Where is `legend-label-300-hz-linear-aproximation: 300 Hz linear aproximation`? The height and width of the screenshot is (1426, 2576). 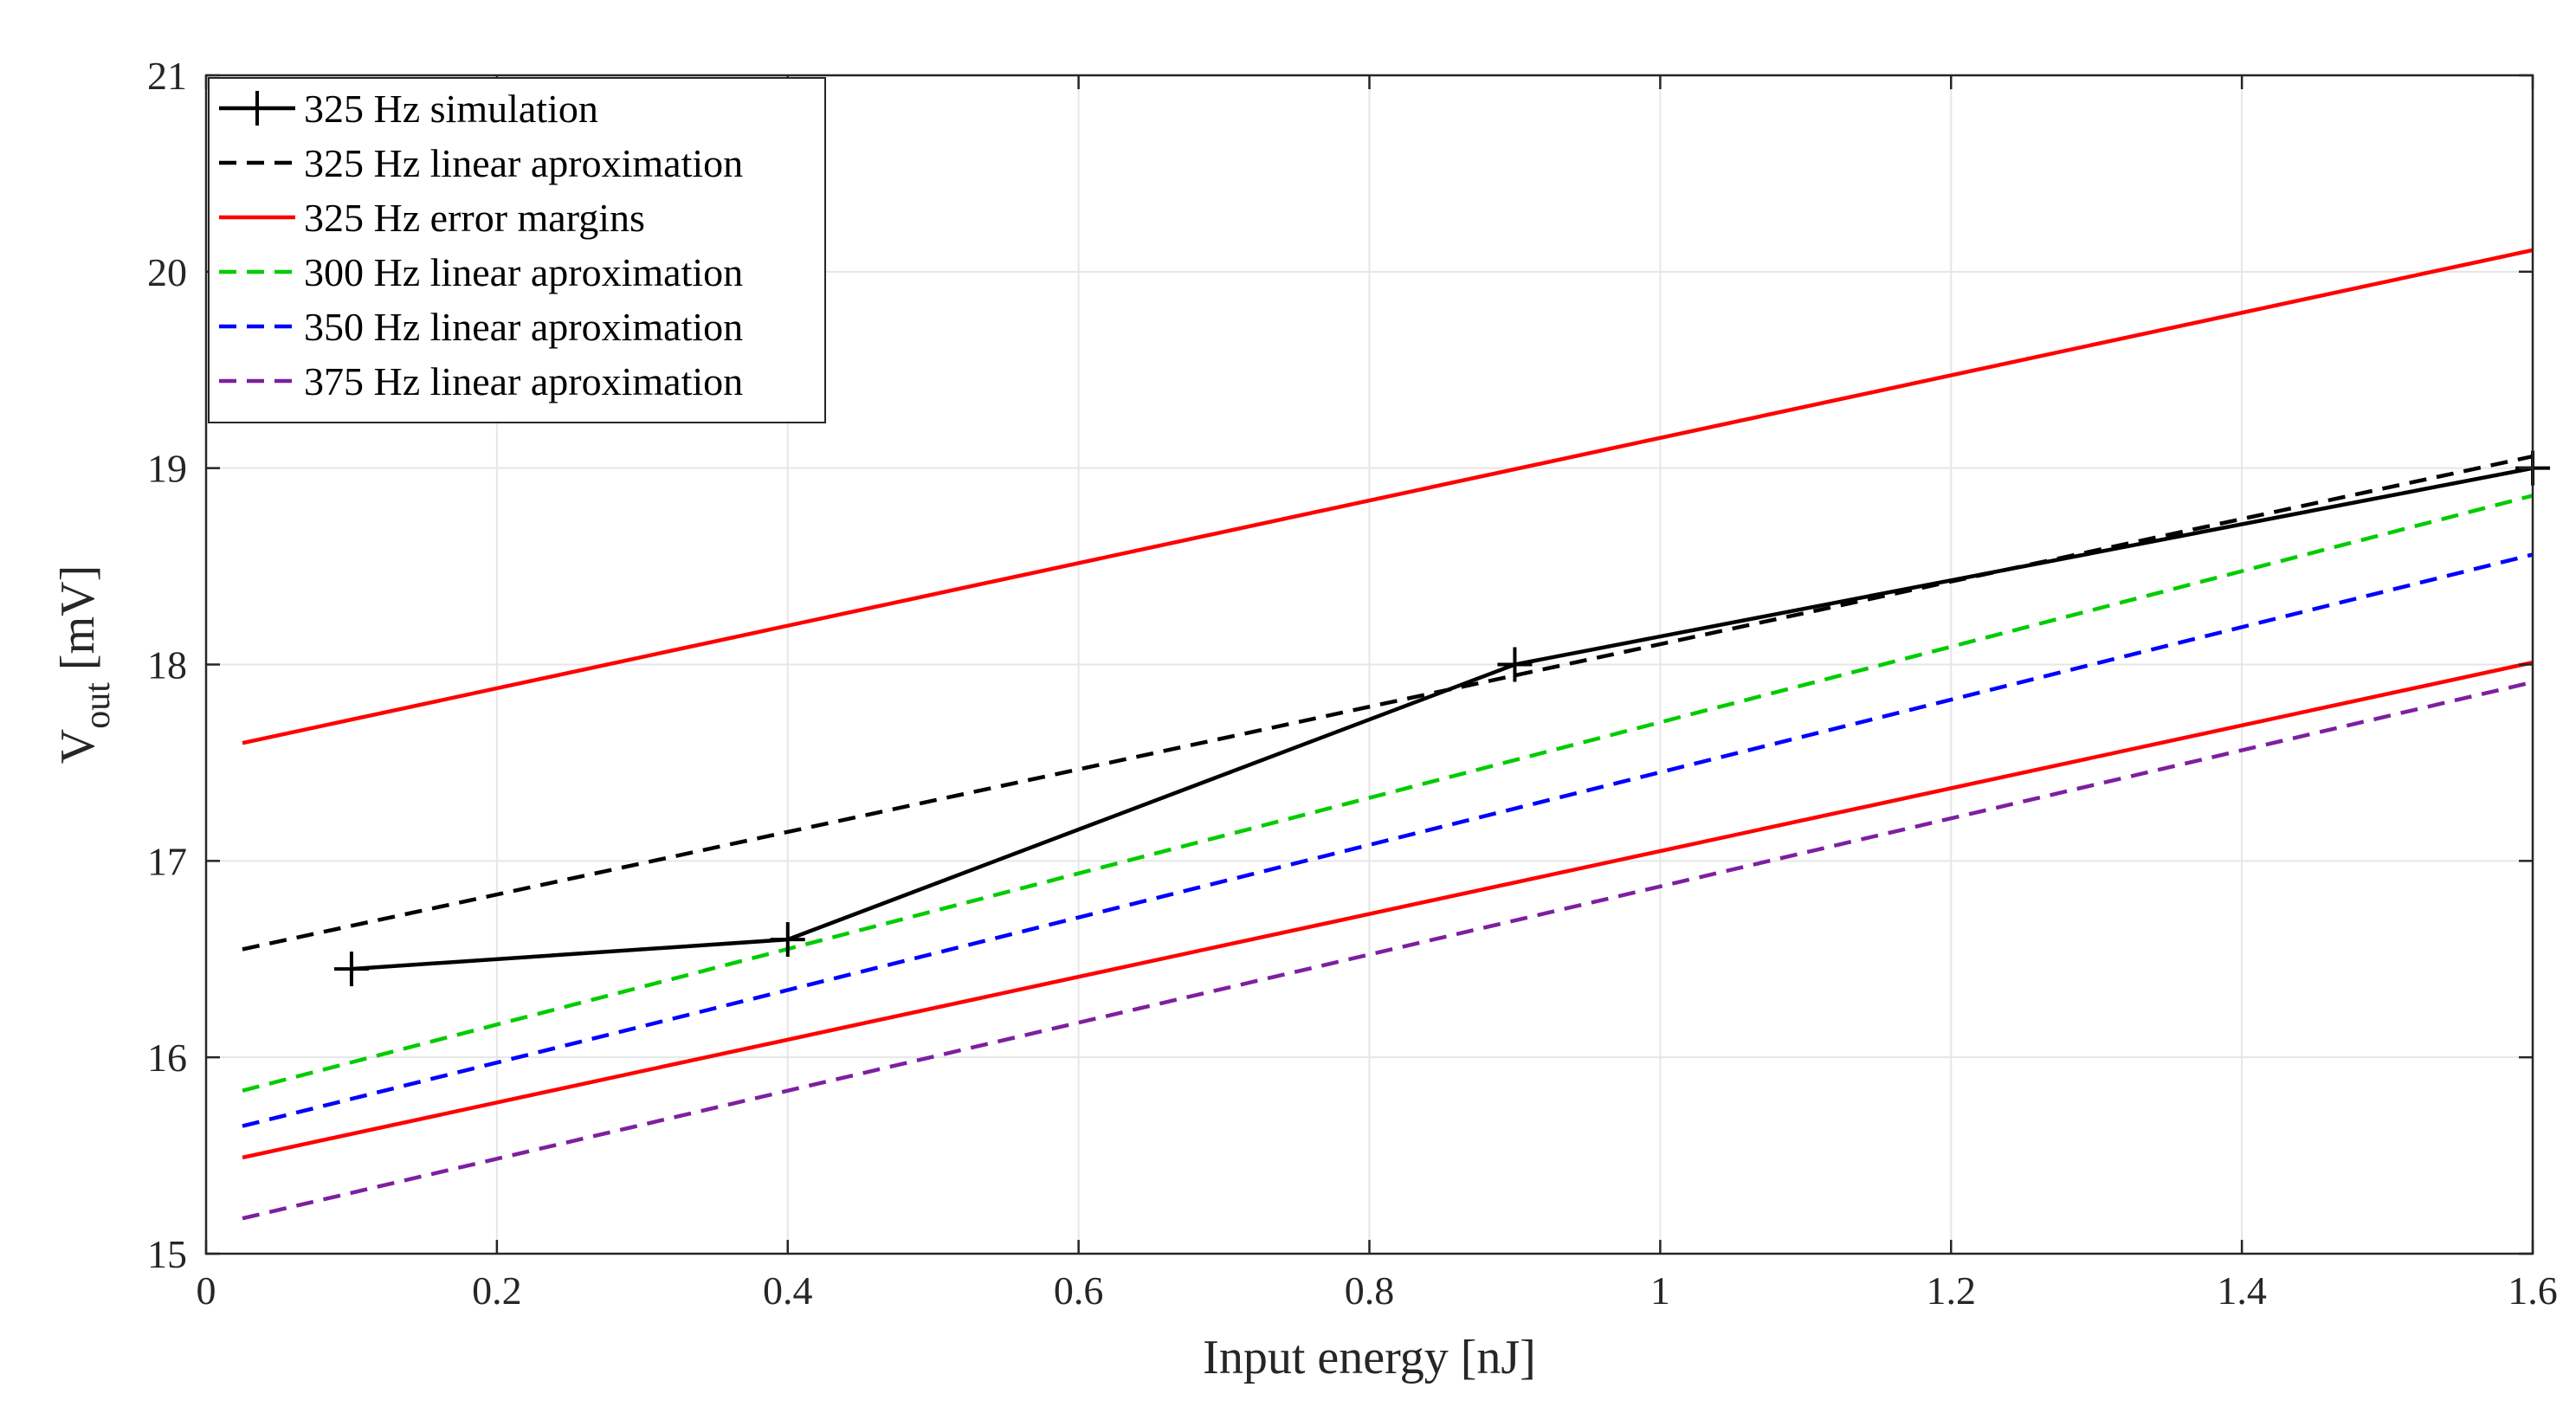 legend-label-300-hz-linear-aproximation: 300 Hz linear aproximation is located at coordinates (523, 272).